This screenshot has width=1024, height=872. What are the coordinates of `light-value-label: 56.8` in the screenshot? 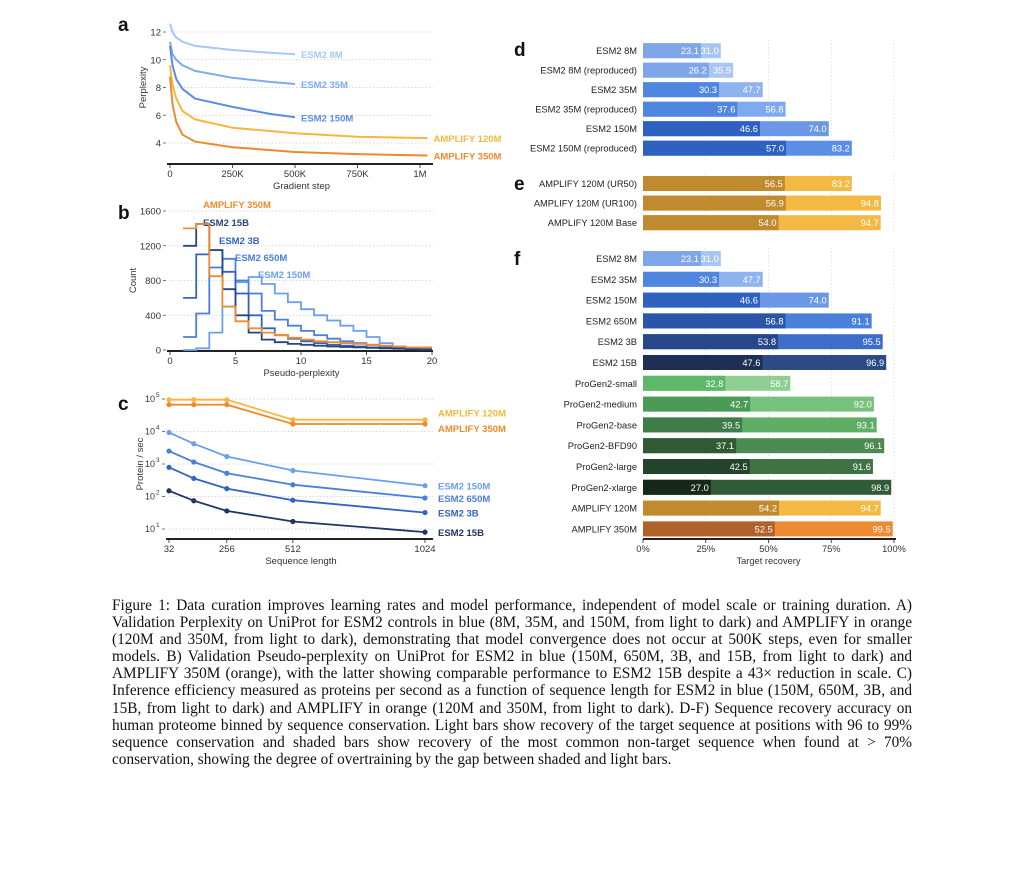 It's located at (774, 110).